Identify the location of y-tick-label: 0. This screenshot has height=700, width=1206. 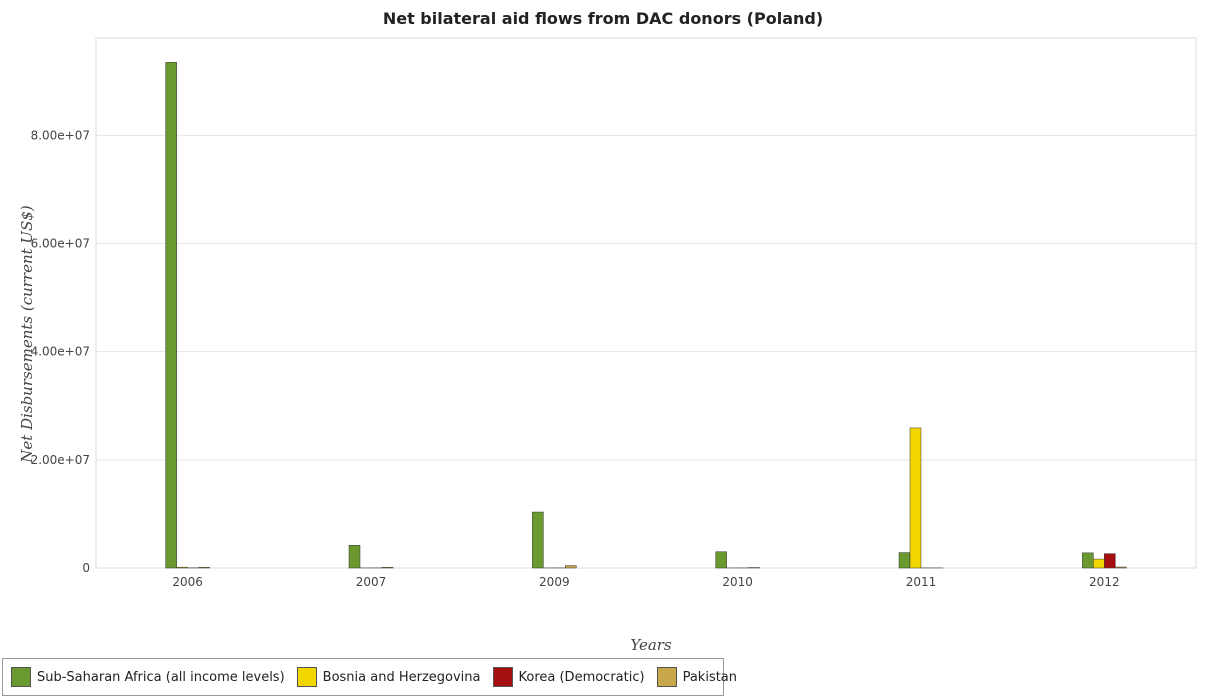
(86, 568).